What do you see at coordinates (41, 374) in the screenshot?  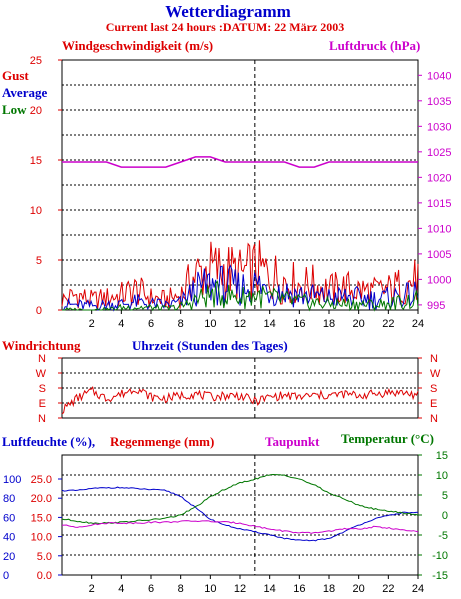 I see `dir-left-tick-label: W` at bounding box center [41, 374].